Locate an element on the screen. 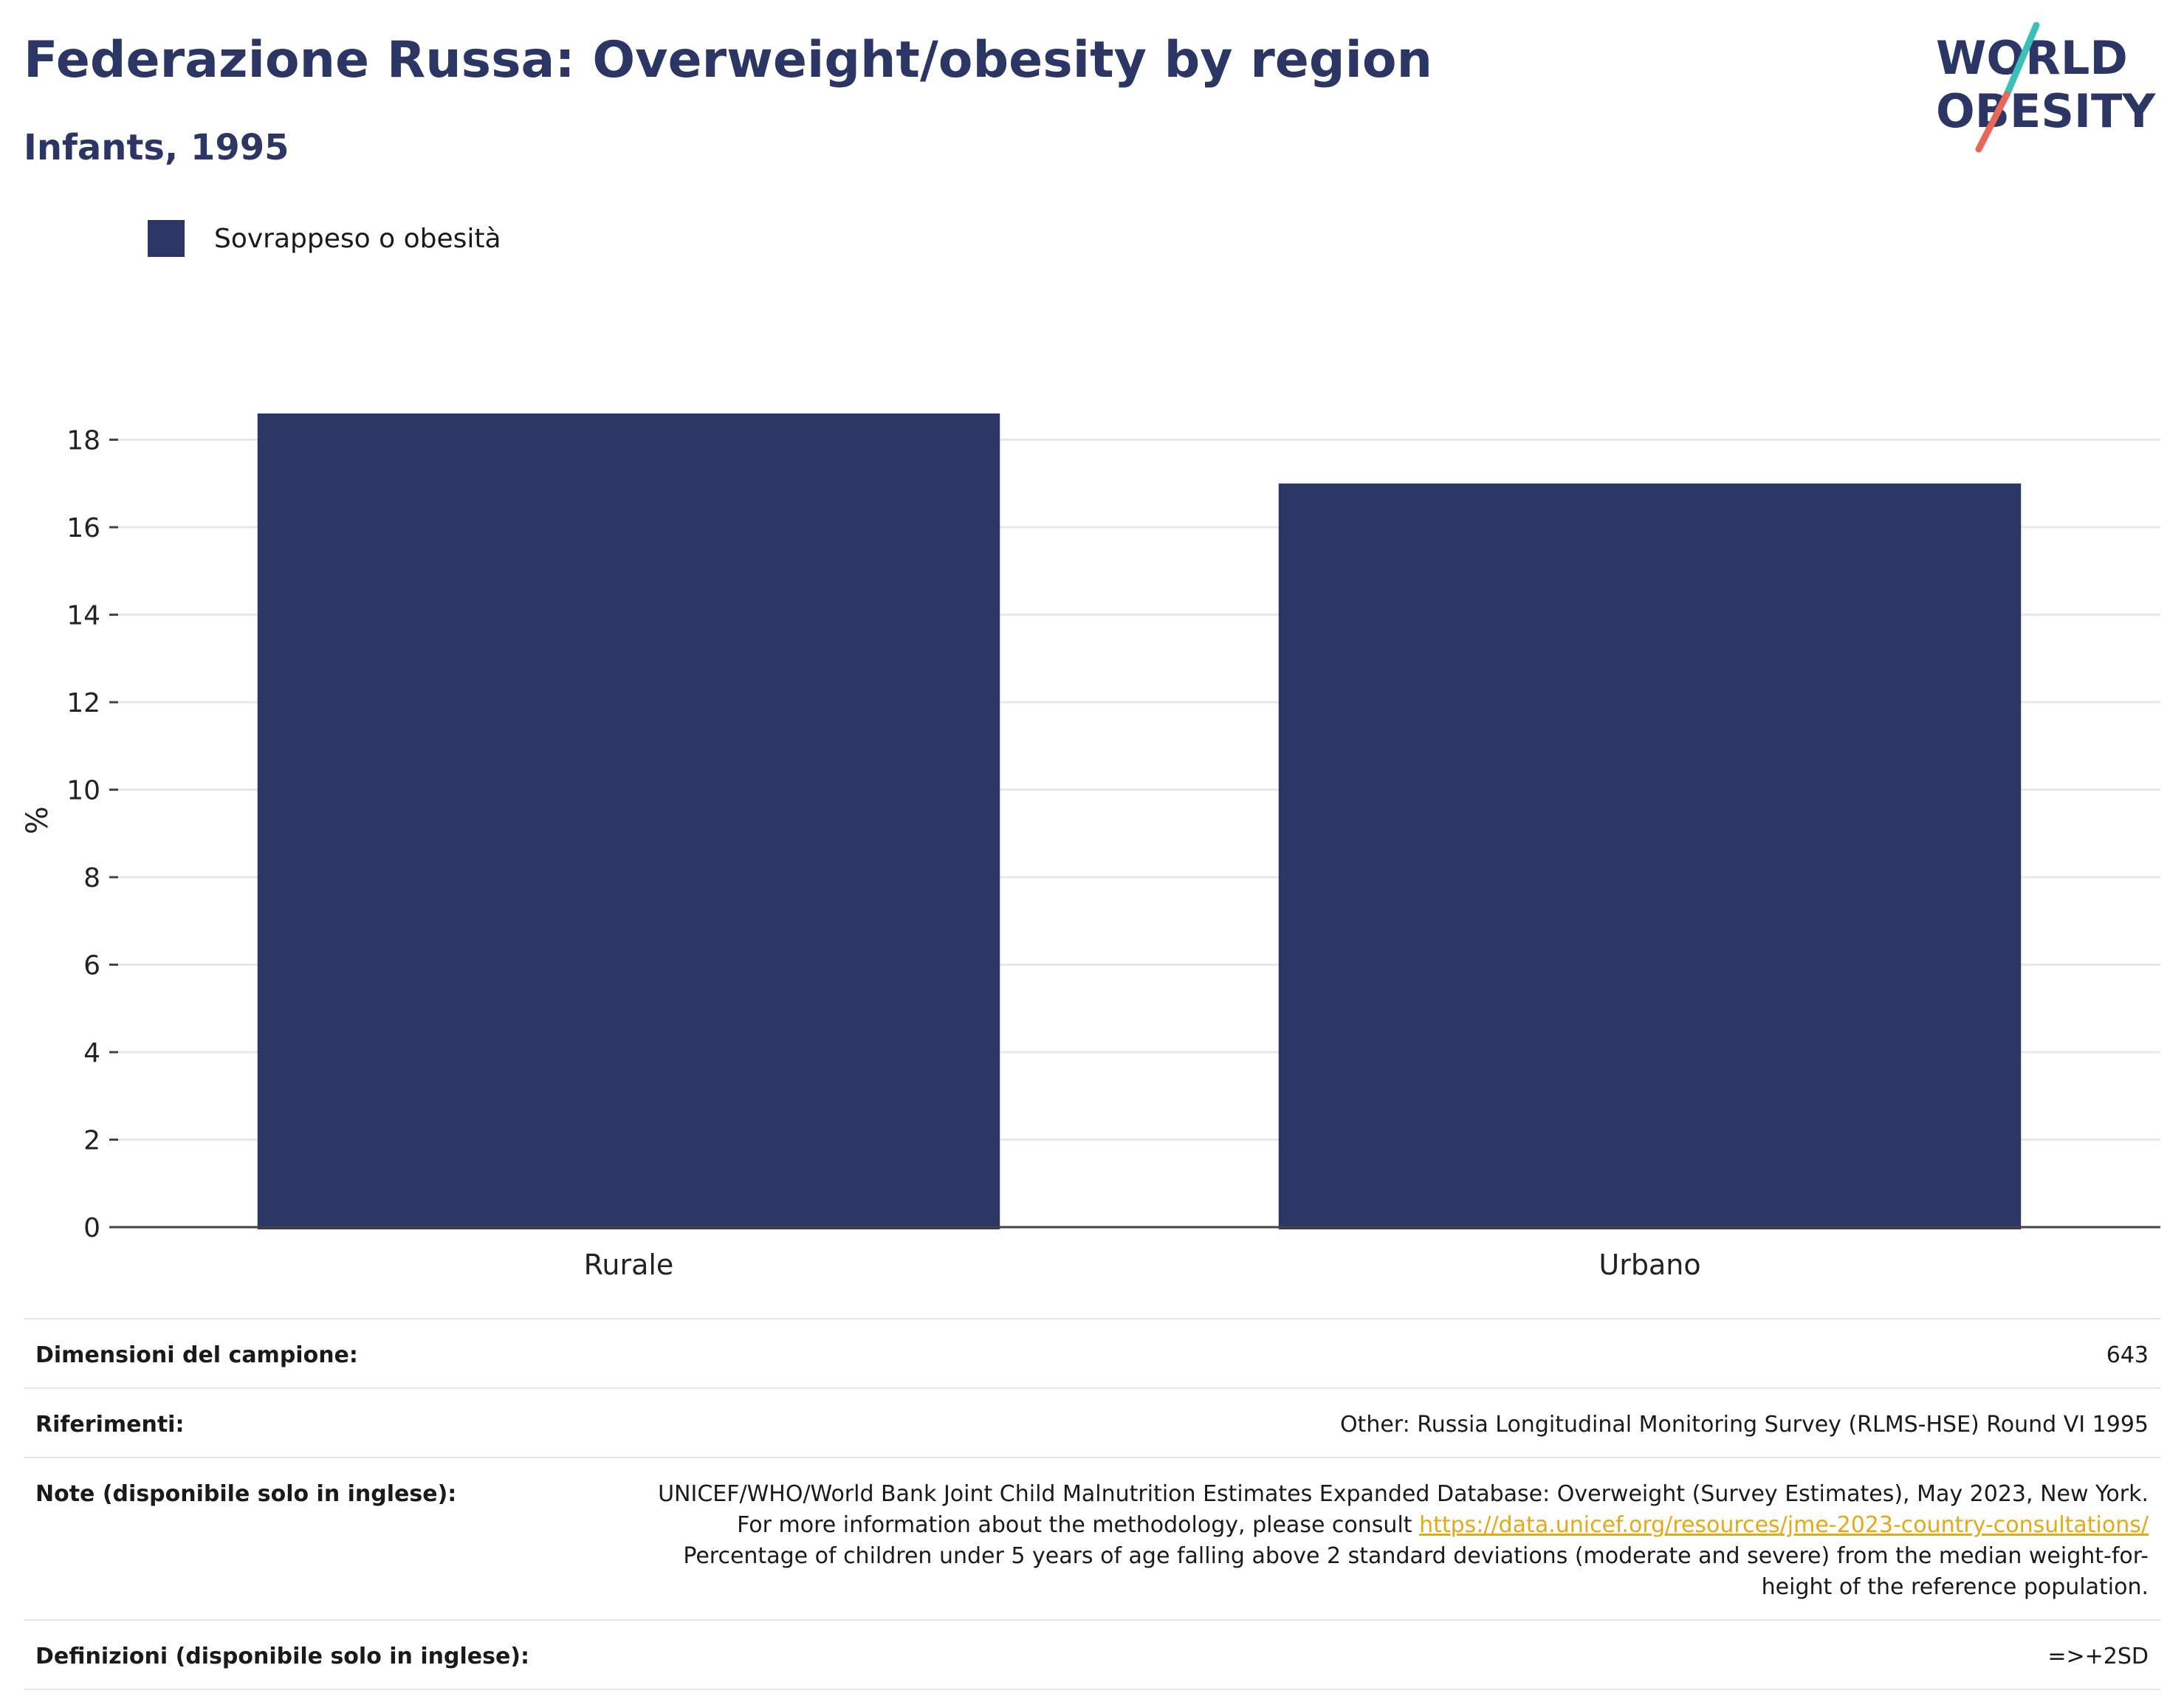 This screenshot has height=1696, width=2184. legend-swatch is located at coordinates (167, 238).